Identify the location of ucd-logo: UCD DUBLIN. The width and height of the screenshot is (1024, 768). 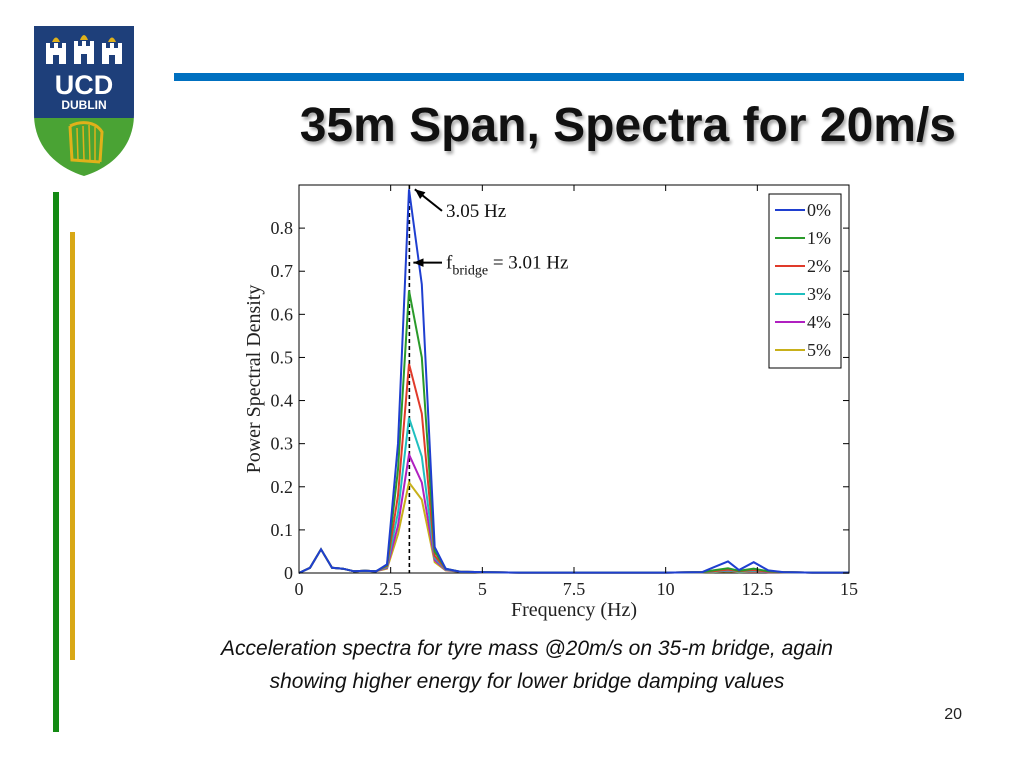
(84, 101).